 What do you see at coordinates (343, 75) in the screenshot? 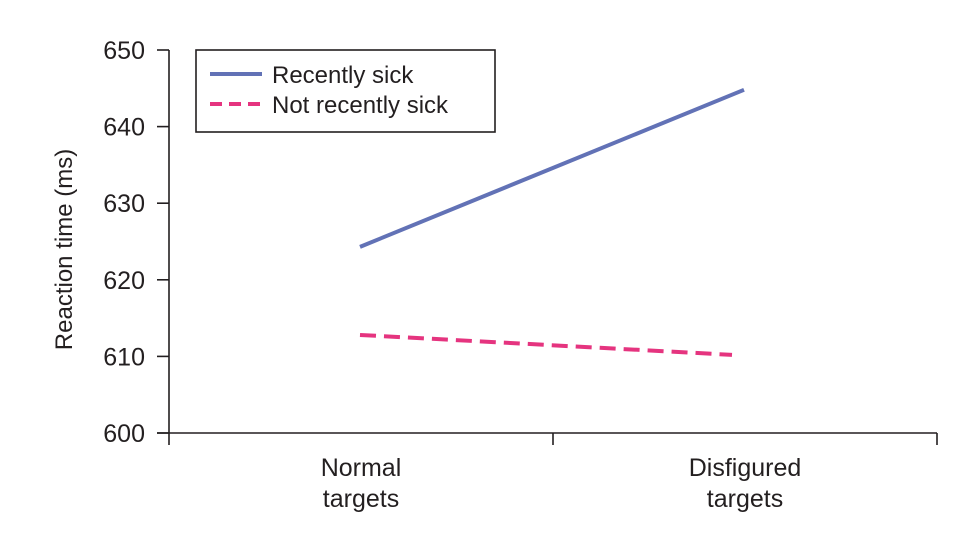
I see `legend-label: Recently sick` at bounding box center [343, 75].